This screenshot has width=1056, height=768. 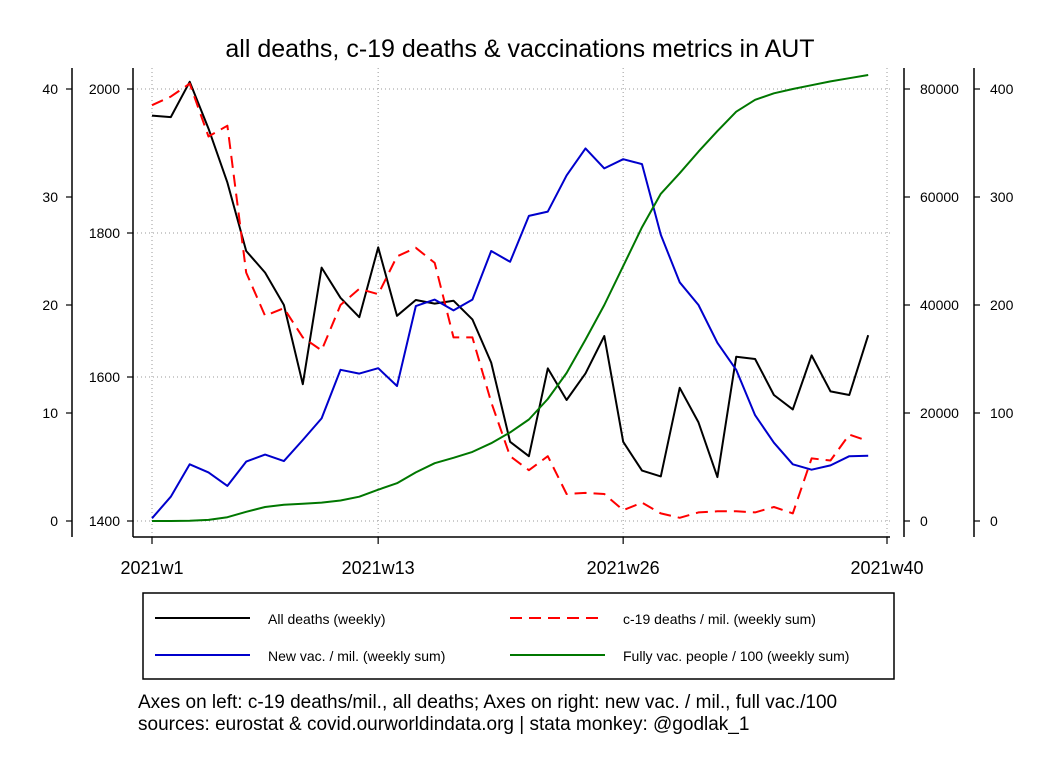 I want to click on tick-label-right-outer: 400, so click(x=1002, y=89).